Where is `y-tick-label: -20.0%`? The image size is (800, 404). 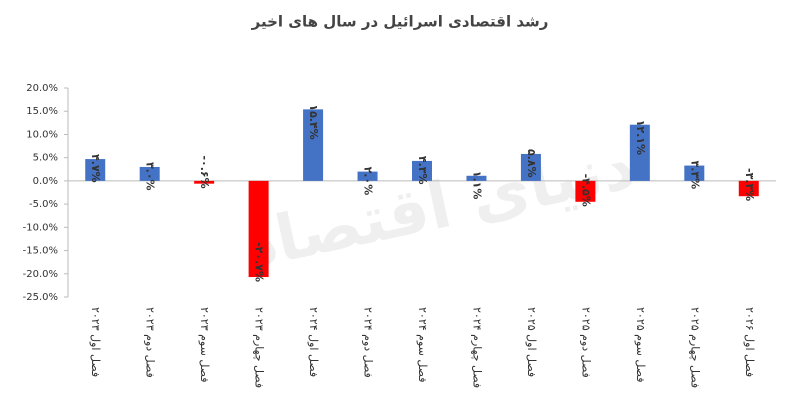 y-tick-label: -20.0% is located at coordinates (40, 274).